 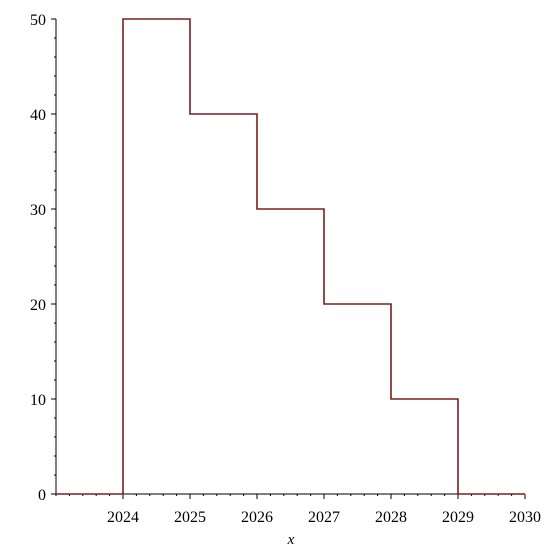 What do you see at coordinates (458, 517) in the screenshot?
I see `x-tick-label-2029: 2029` at bounding box center [458, 517].